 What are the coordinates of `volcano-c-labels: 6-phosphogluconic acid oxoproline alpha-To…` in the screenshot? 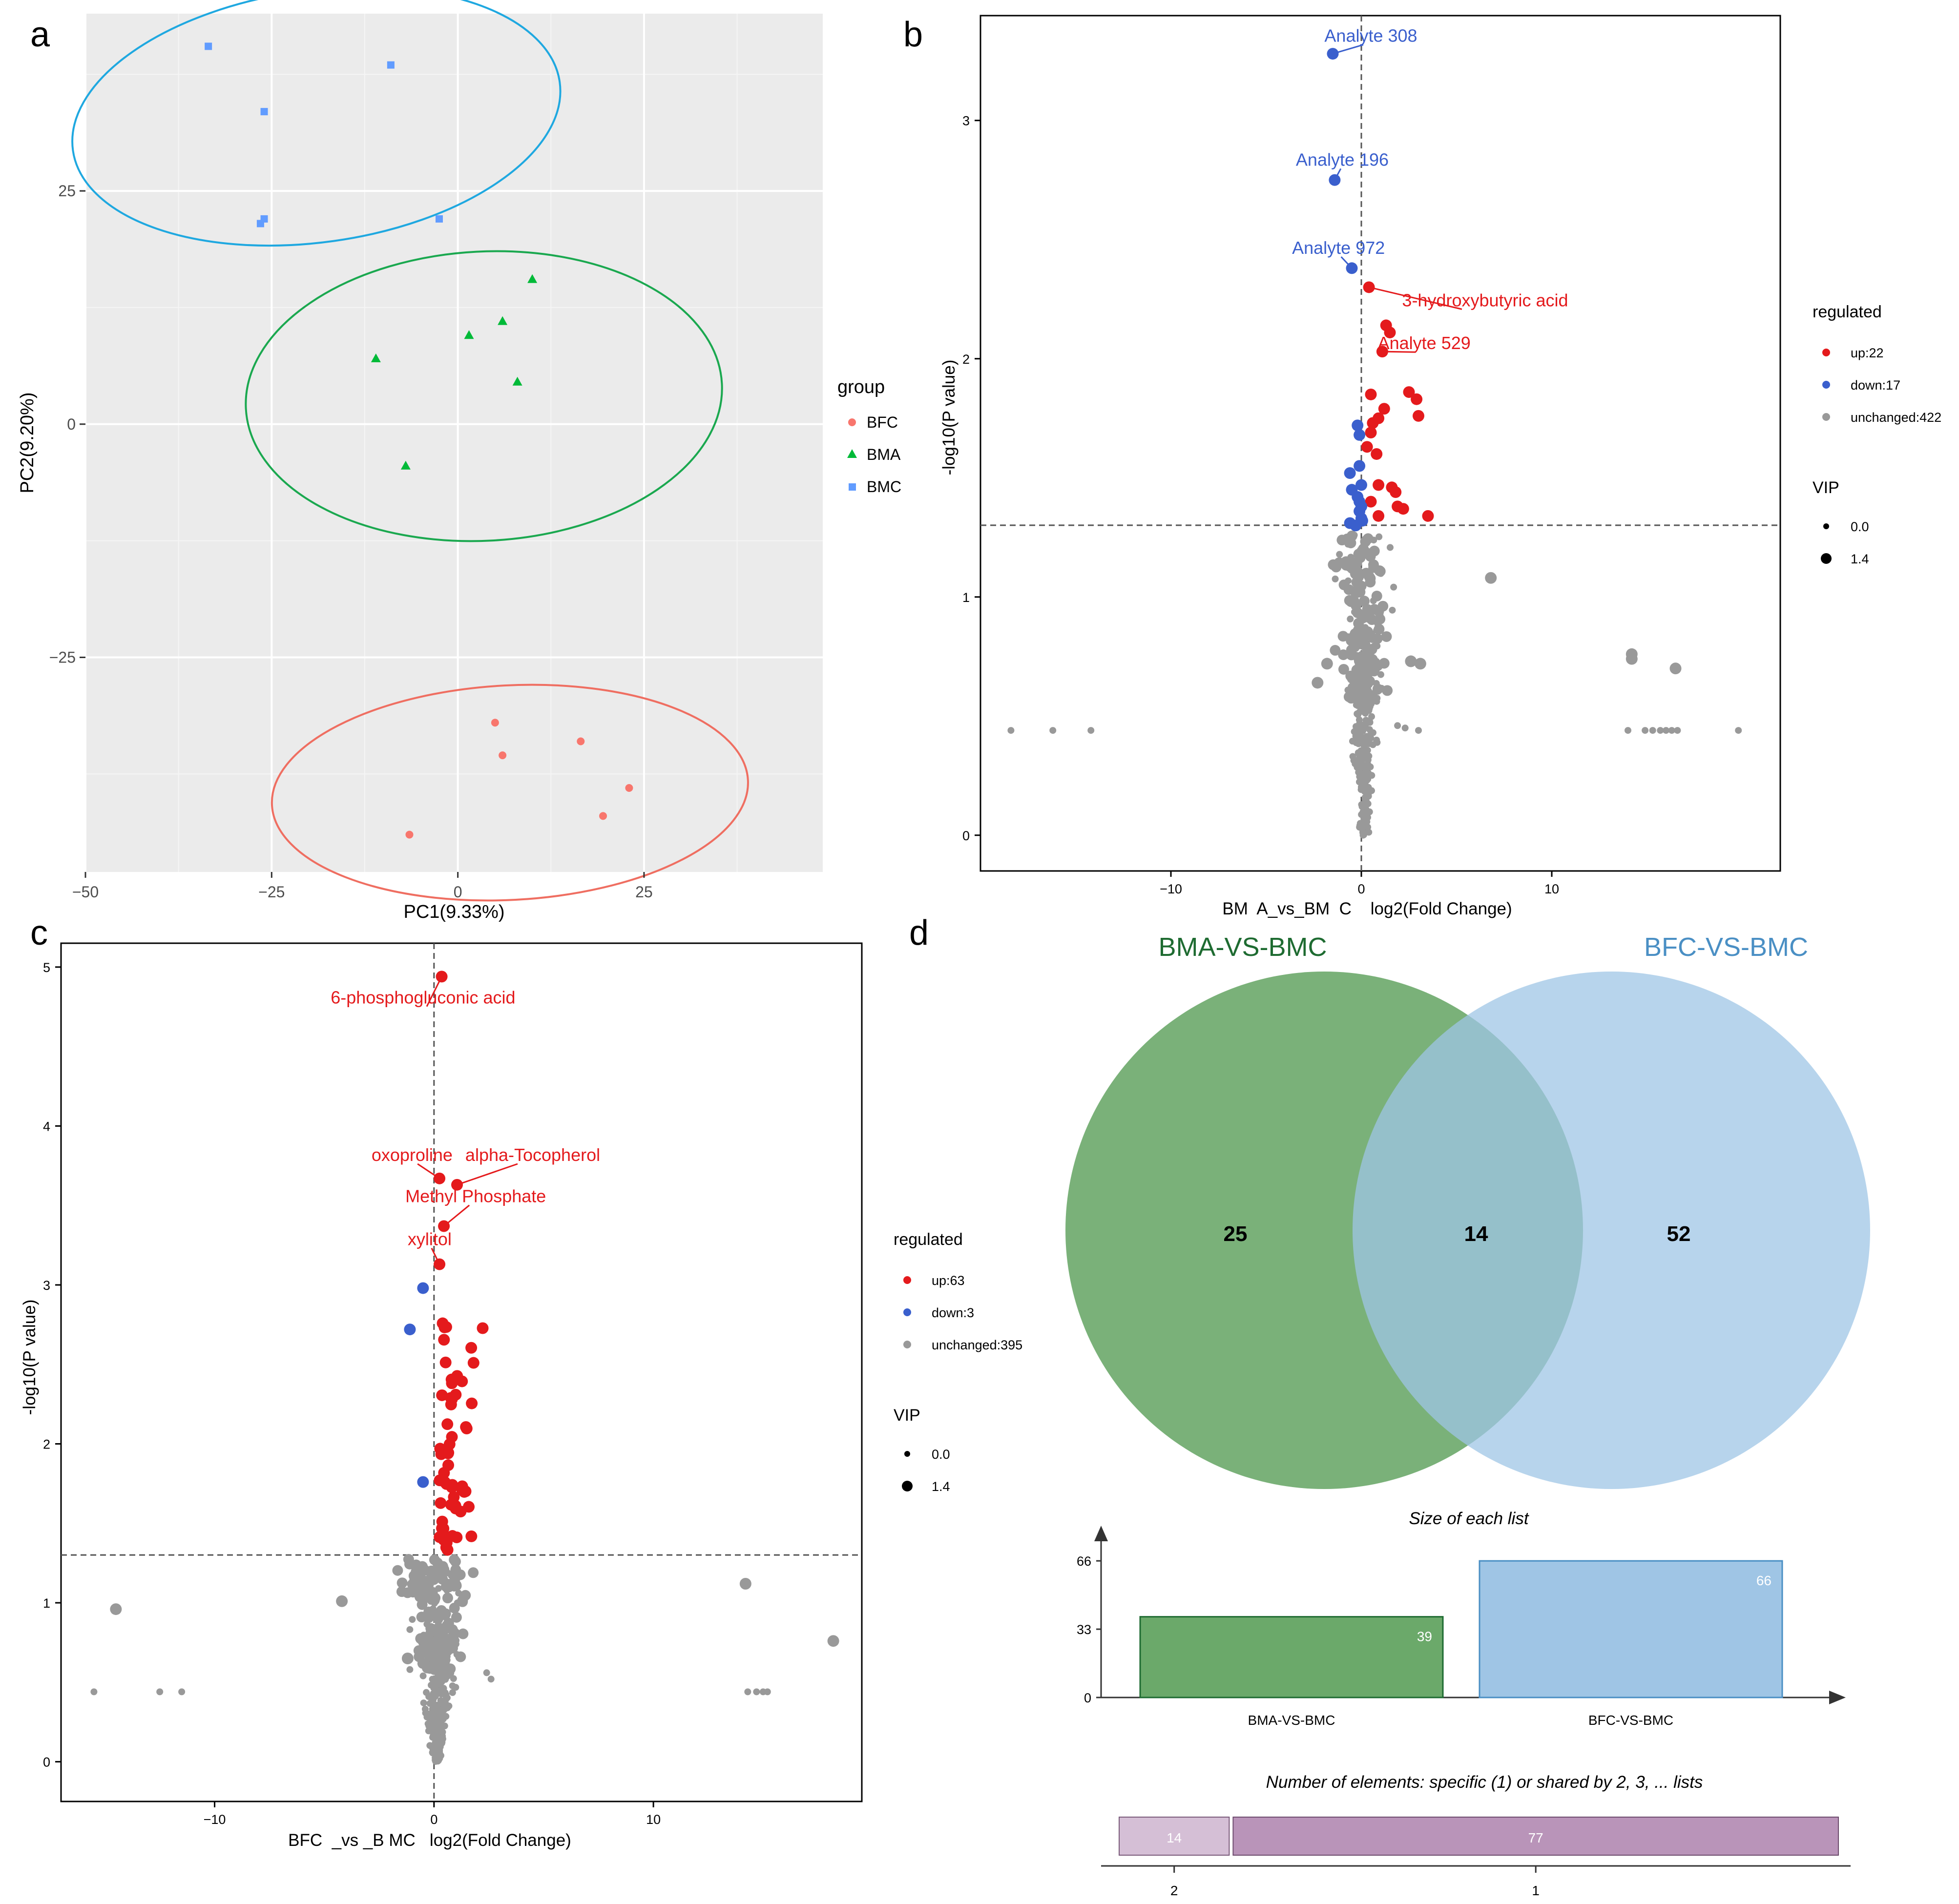 It's located at (465, 1120).